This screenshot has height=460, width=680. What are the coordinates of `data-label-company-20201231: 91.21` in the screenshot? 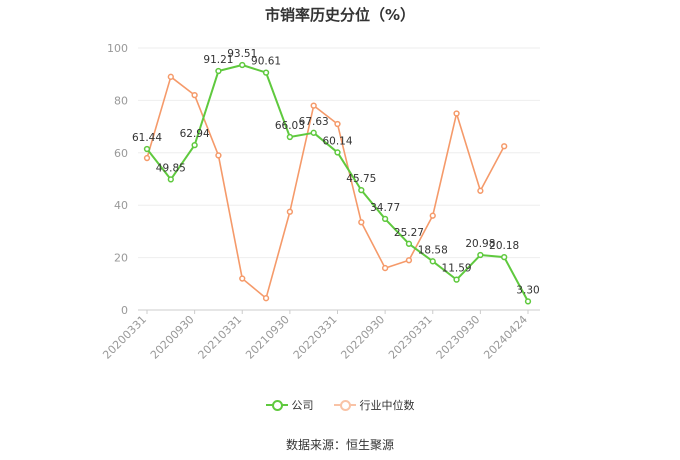 It's located at (218, 60).